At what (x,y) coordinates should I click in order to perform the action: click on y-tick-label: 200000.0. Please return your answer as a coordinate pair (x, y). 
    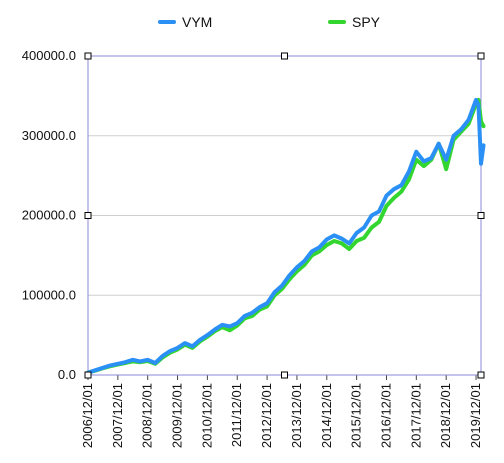
    Looking at the image, I should click on (49, 215).